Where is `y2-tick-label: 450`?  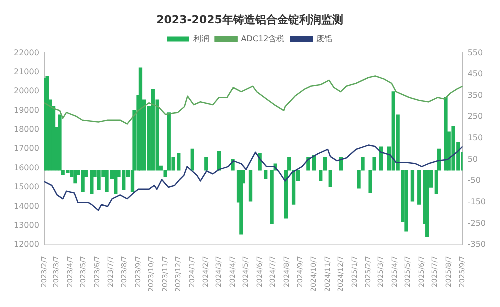
y2-tick-label: 450 is located at coordinates (476, 74).